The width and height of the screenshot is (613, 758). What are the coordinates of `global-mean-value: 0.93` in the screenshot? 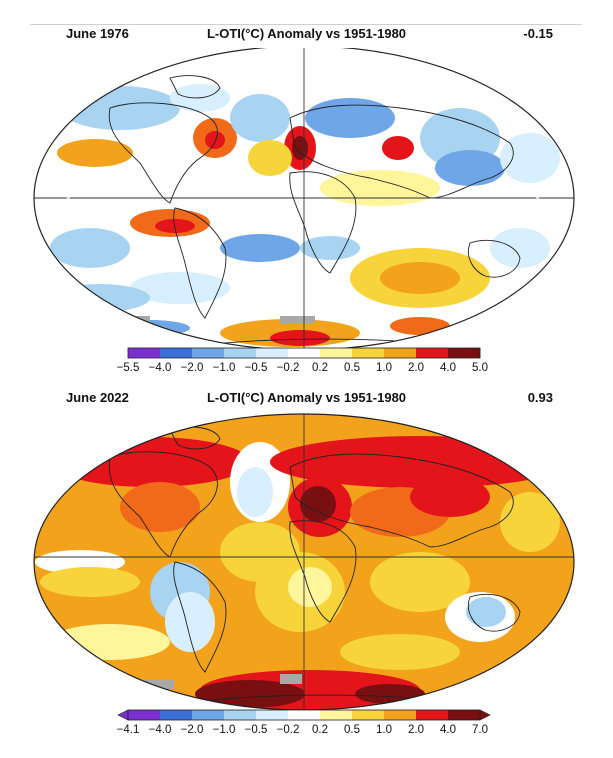 It's located at (540, 397).